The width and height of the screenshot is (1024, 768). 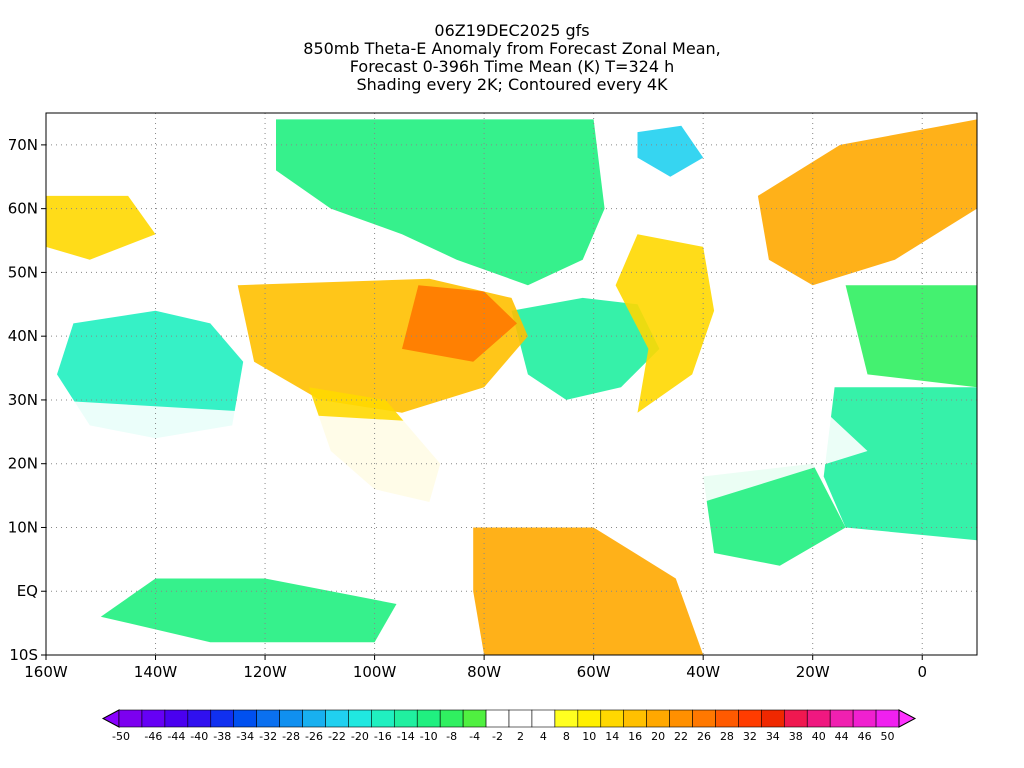 I want to click on colorbar-label: -40, so click(x=199, y=736).